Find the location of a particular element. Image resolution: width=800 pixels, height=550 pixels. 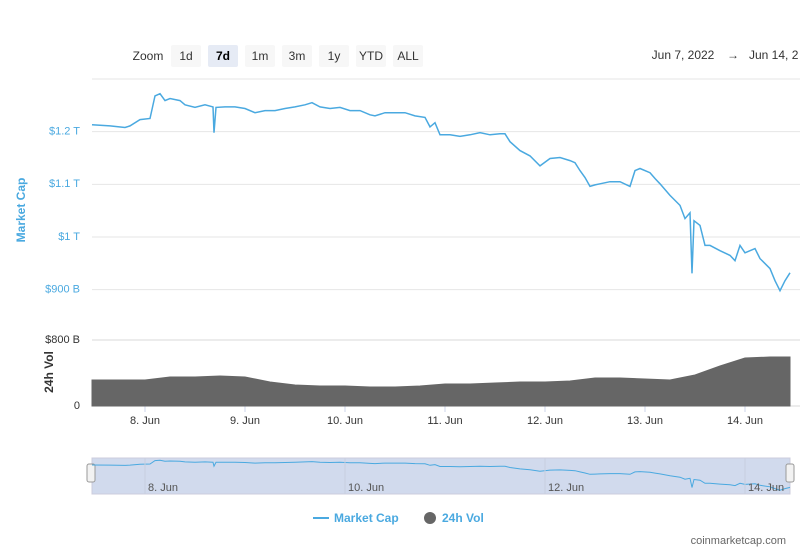

zoom-button-label: YTD is located at coordinates (371, 56).